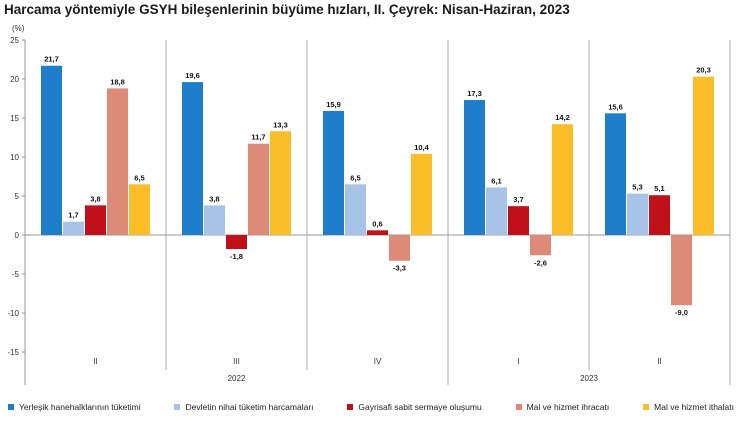  Describe the element at coordinates (703, 70) in the screenshot. I see `data-label: 20,3` at that location.